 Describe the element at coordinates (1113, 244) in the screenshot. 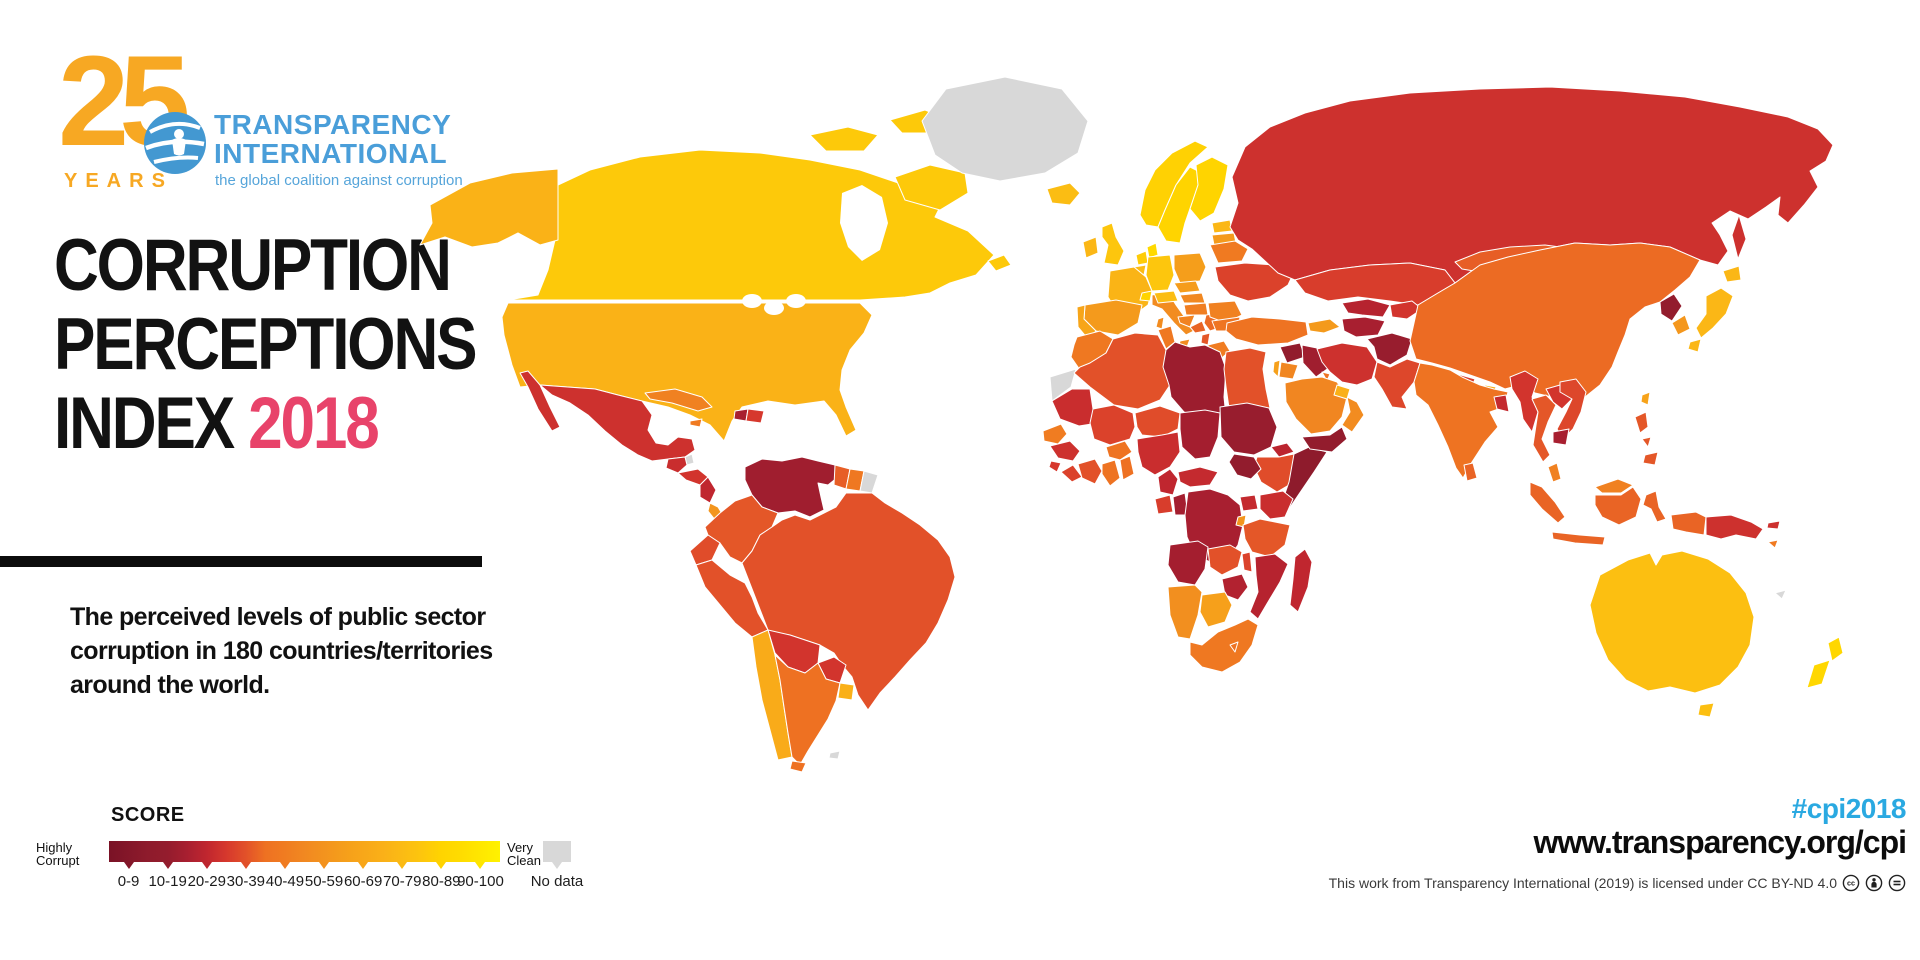

I see `country-united-kingdom: United Kingdom` at that location.